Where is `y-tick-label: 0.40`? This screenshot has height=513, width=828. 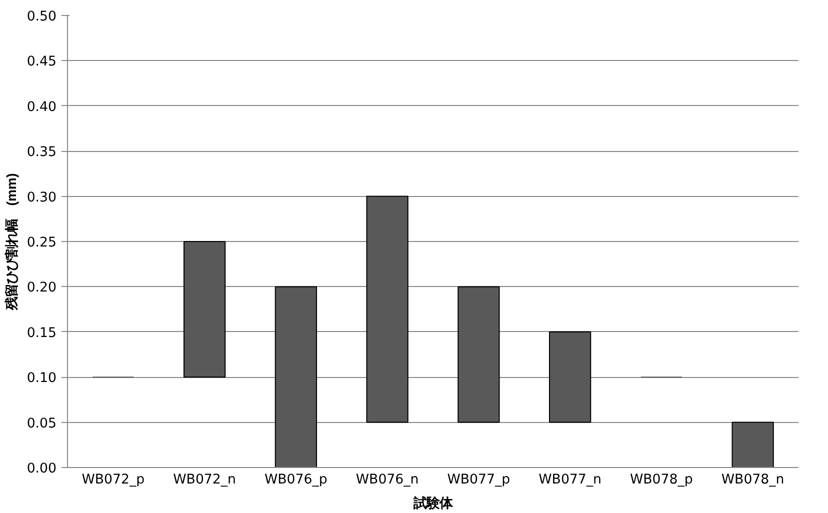
y-tick-label: 0.40 is located at coordinates (41, 107).